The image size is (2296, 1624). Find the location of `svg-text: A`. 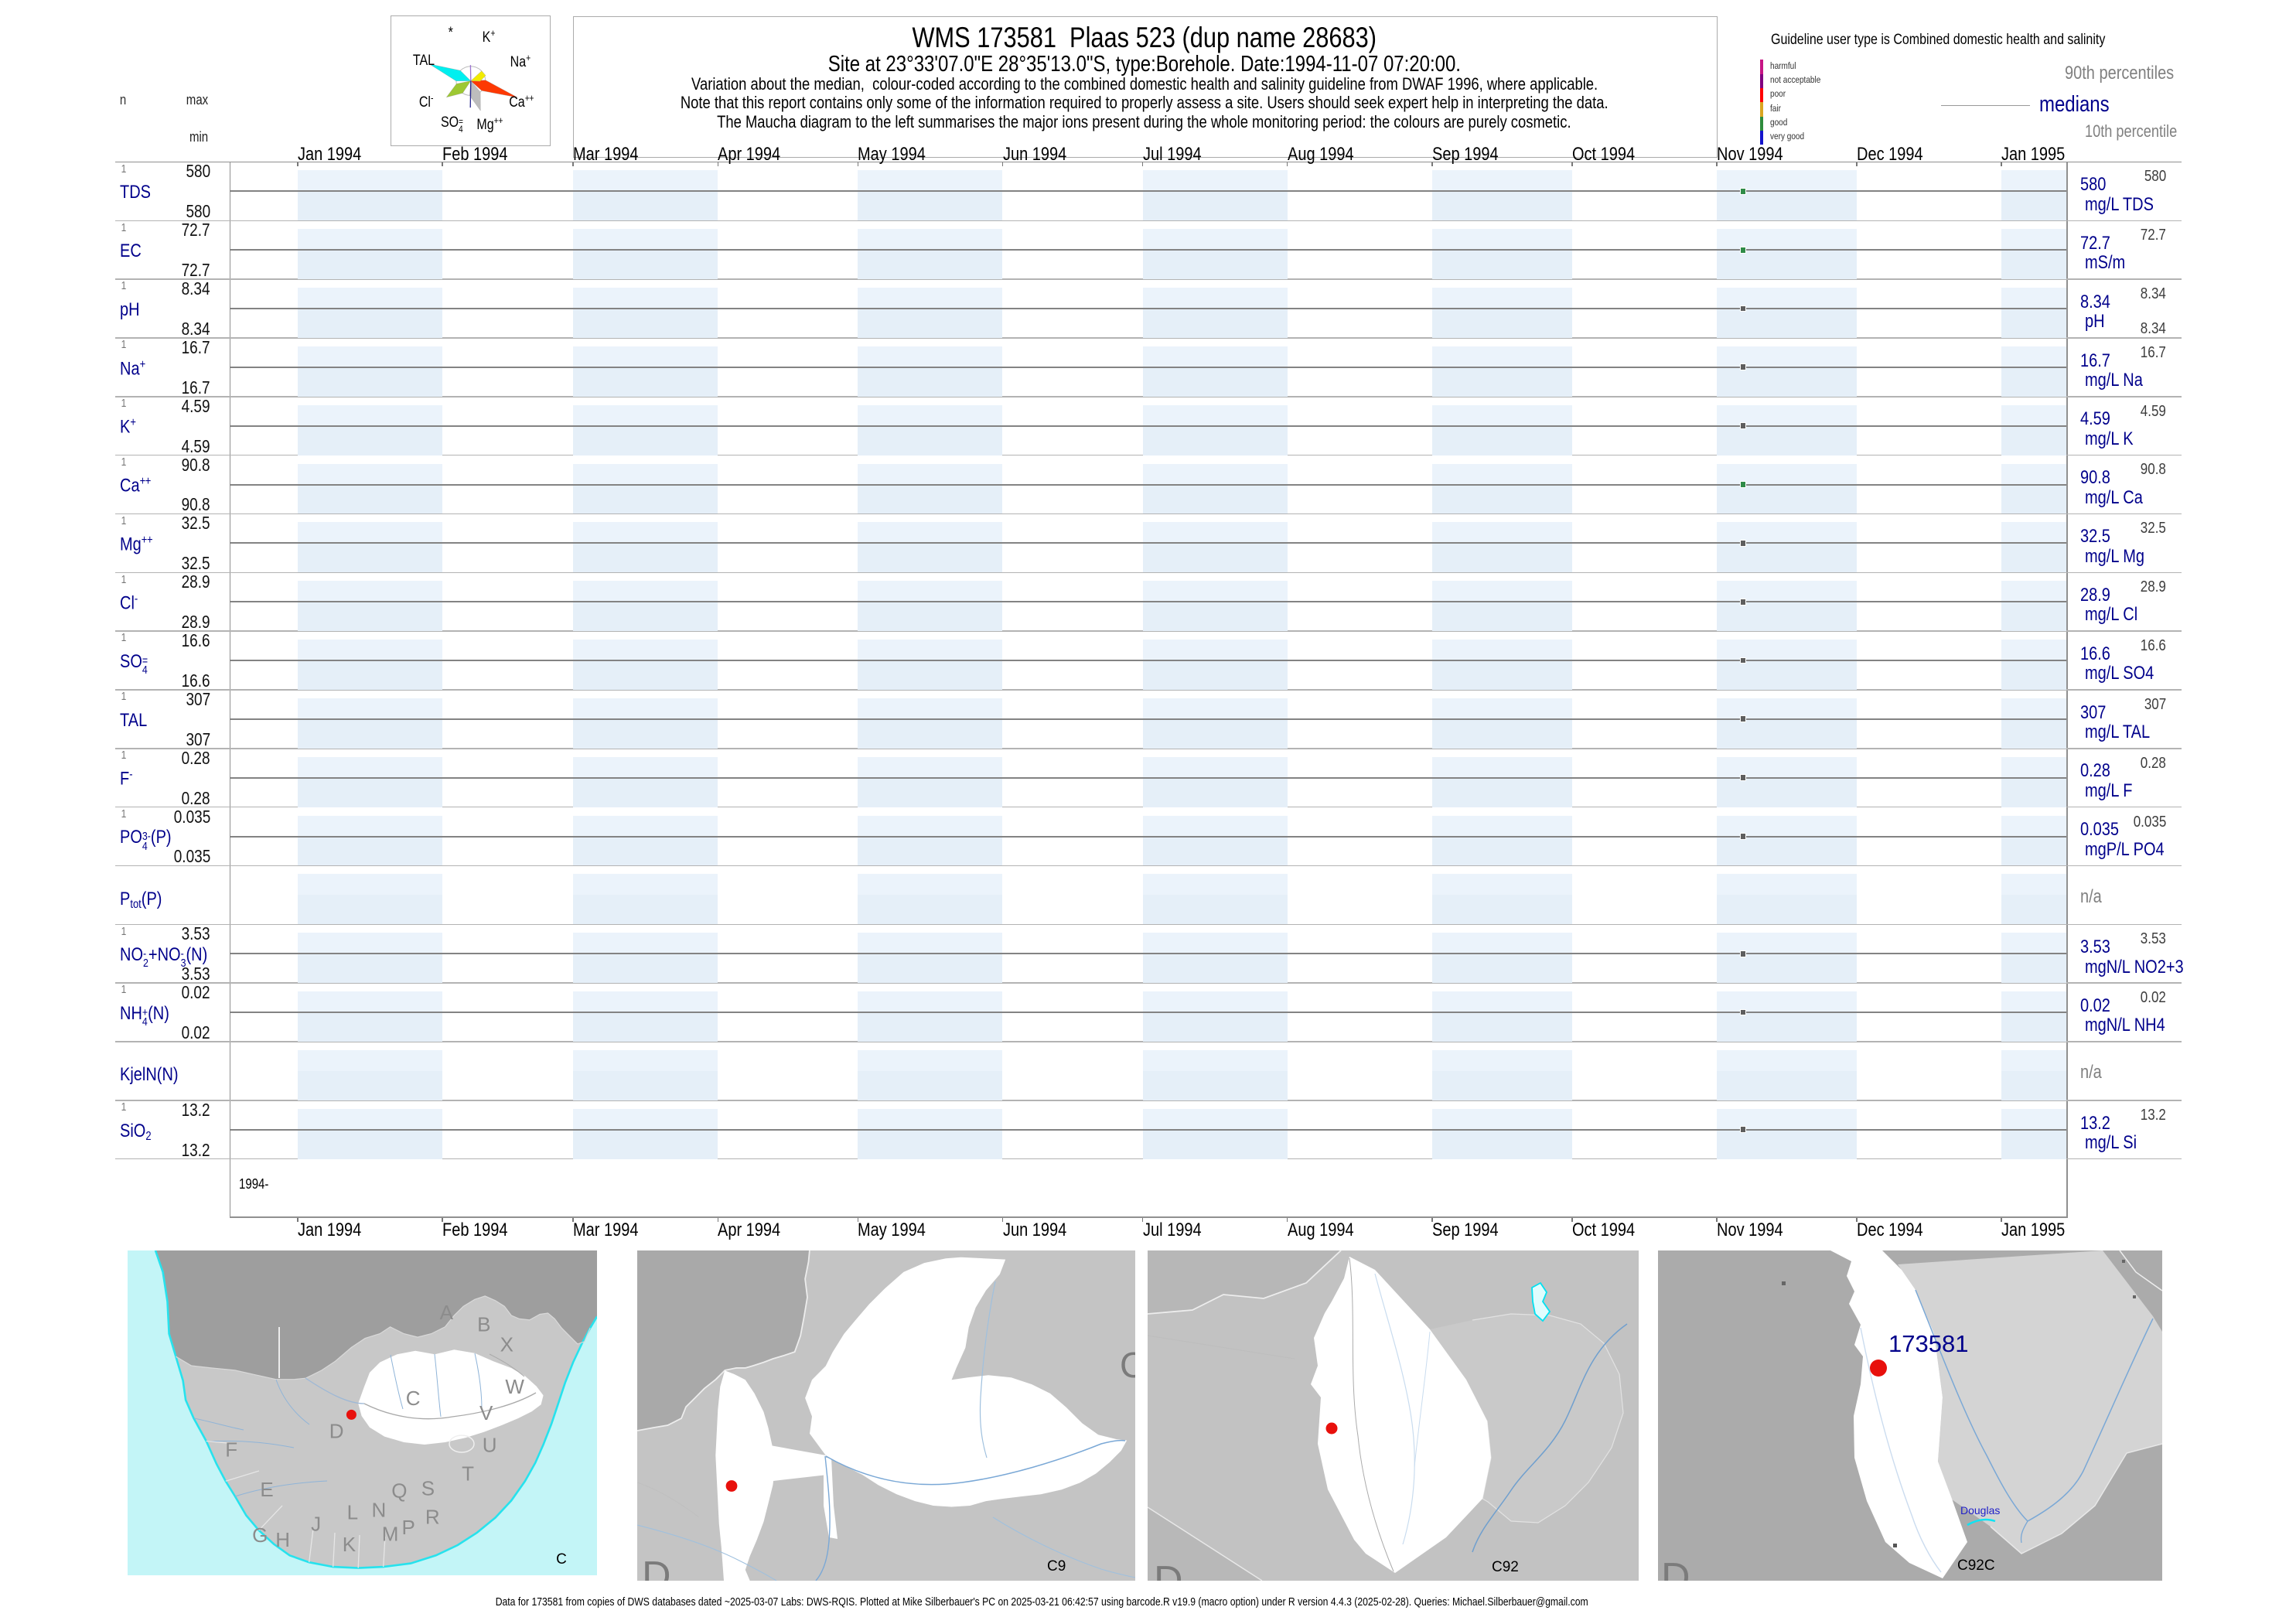

svg-text: A is located at coordinates (447, 1312).